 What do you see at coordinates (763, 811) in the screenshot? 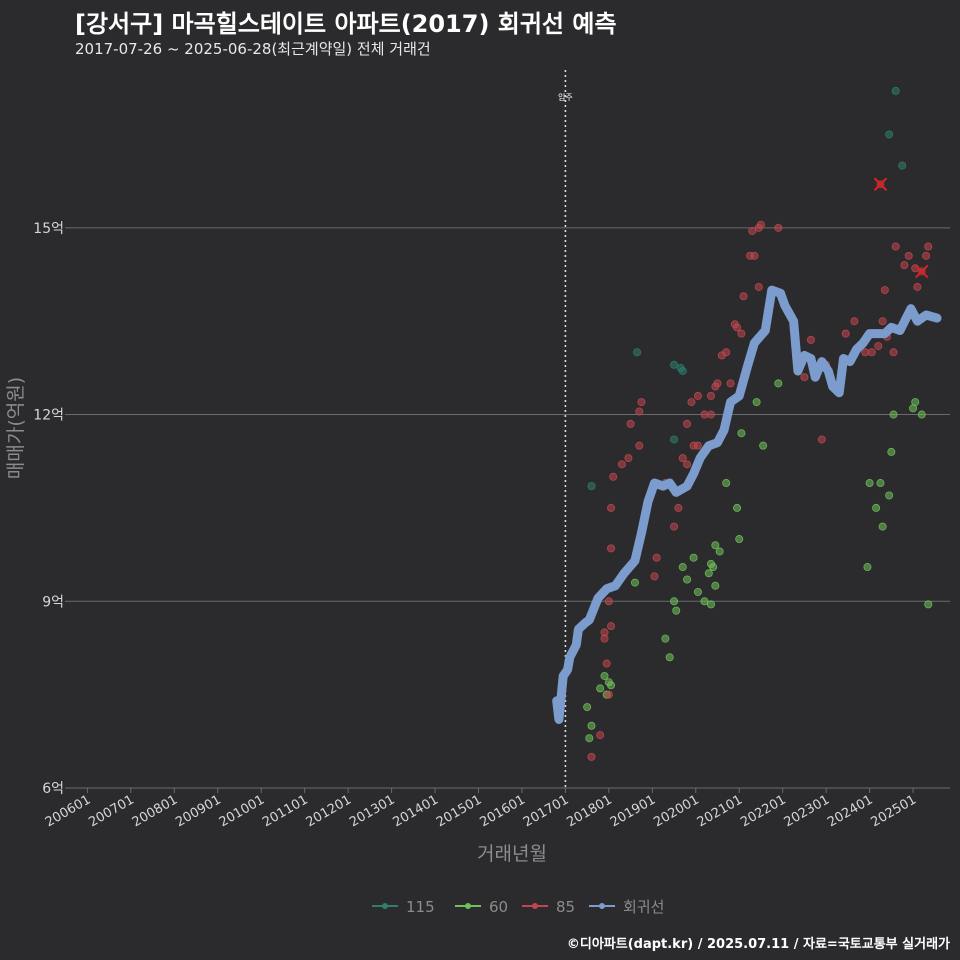
I see `x-tick-label: 202201` at bounding box center [763, 811].